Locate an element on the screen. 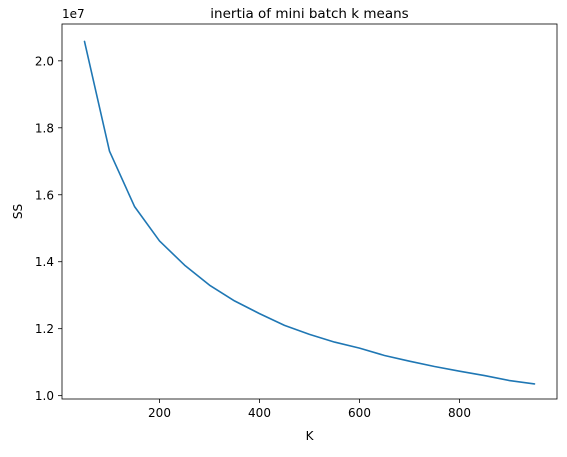 The image size is (567, 457). x-axis-label: K is located at coordinates (310, 436).